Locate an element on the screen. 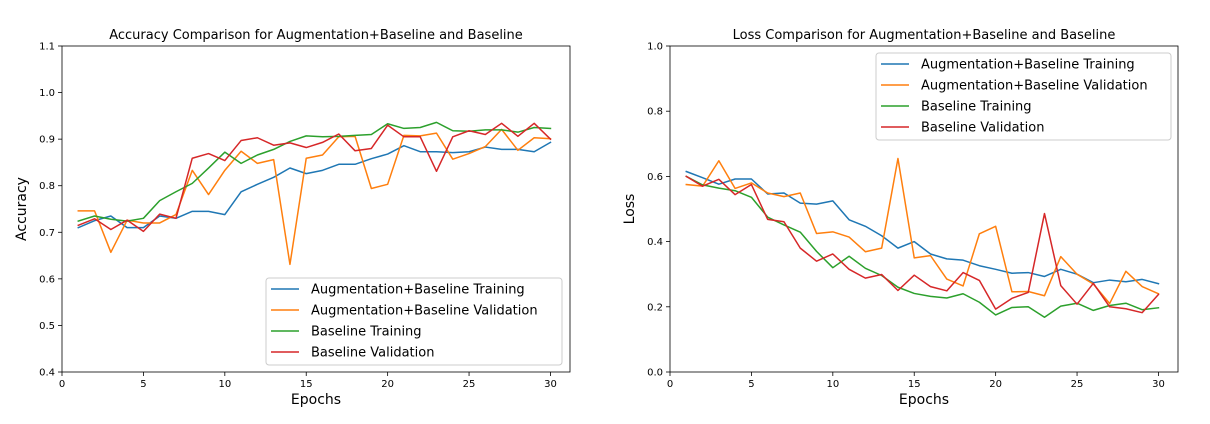 The image size is (1210, 424). y-tick-label: 0.2 is located at coordinates (655, 307).